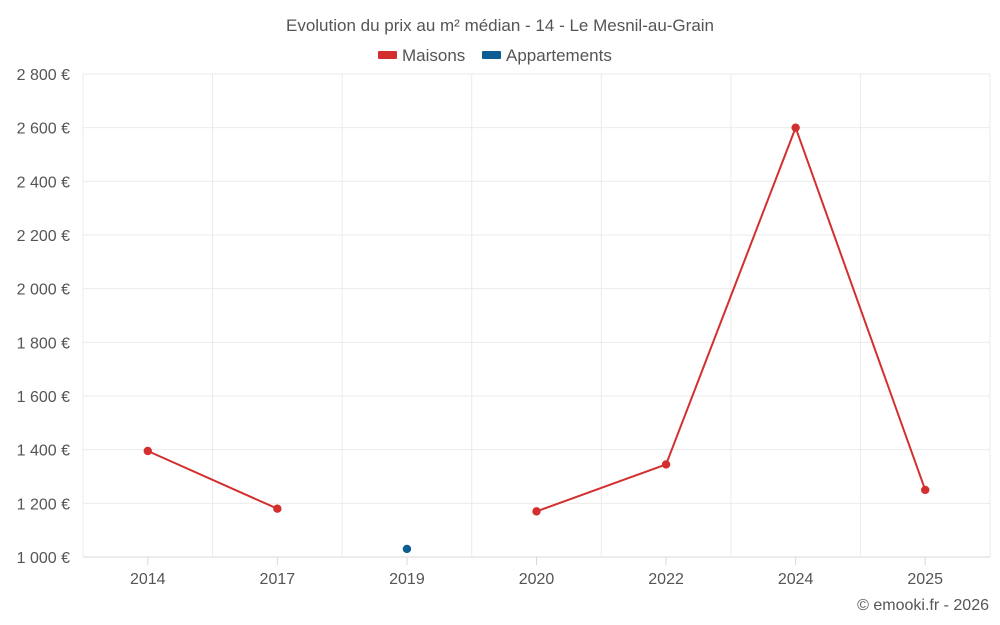 This screenshot has width=1000, height=625. What do you see at coordinates (148, 579) in the screenshot?
I see `x-tick-label: 2014` at bounding box center [148, 579].